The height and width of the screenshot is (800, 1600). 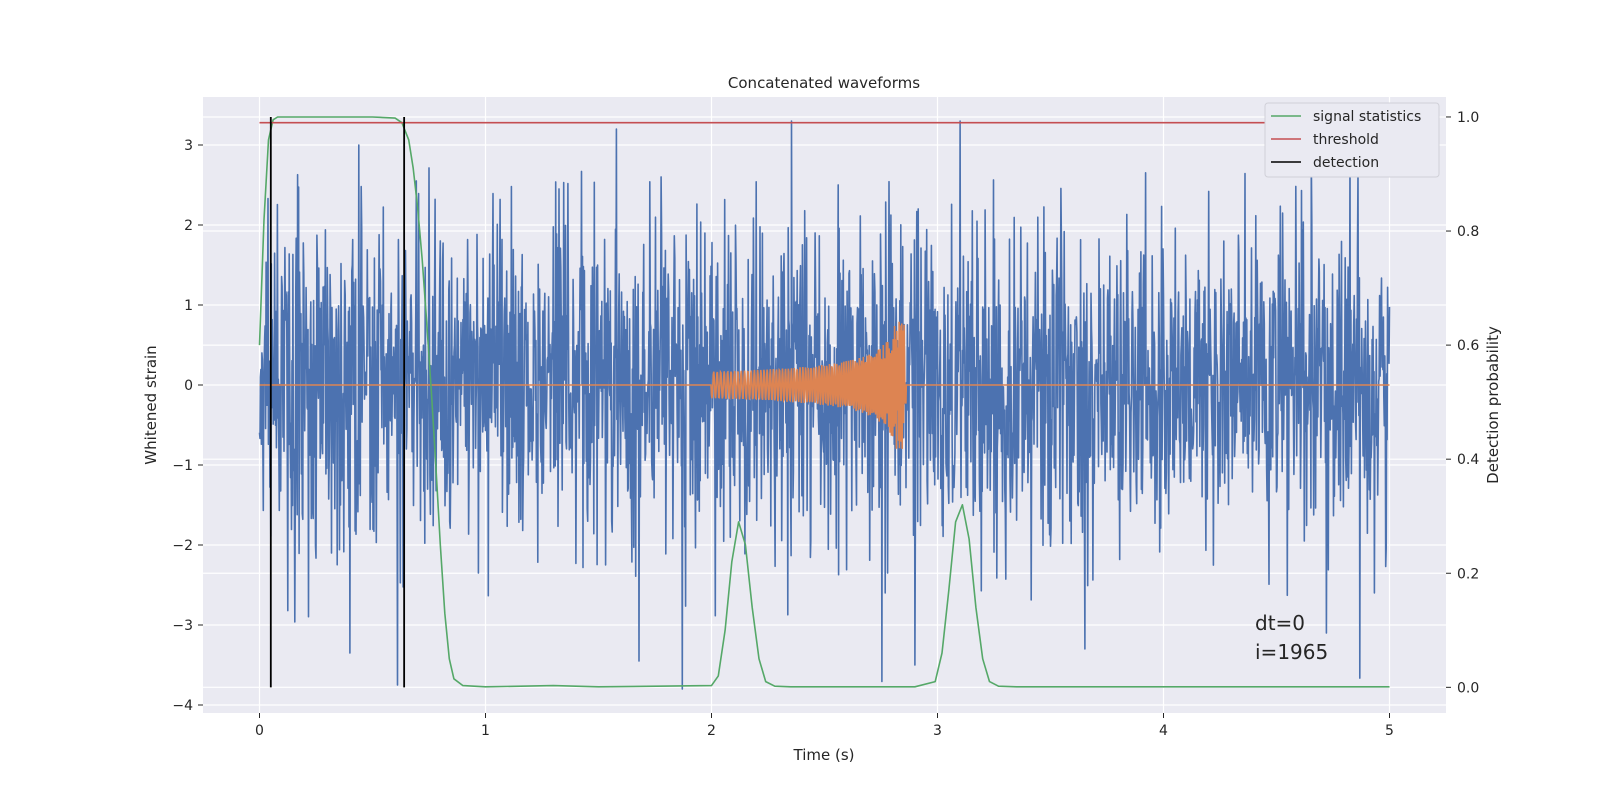 What do you see at coordinates (824, 83) in the screenshot?
I see `chart-title: Concatenated waveforms` at bounding box center [824, 83].